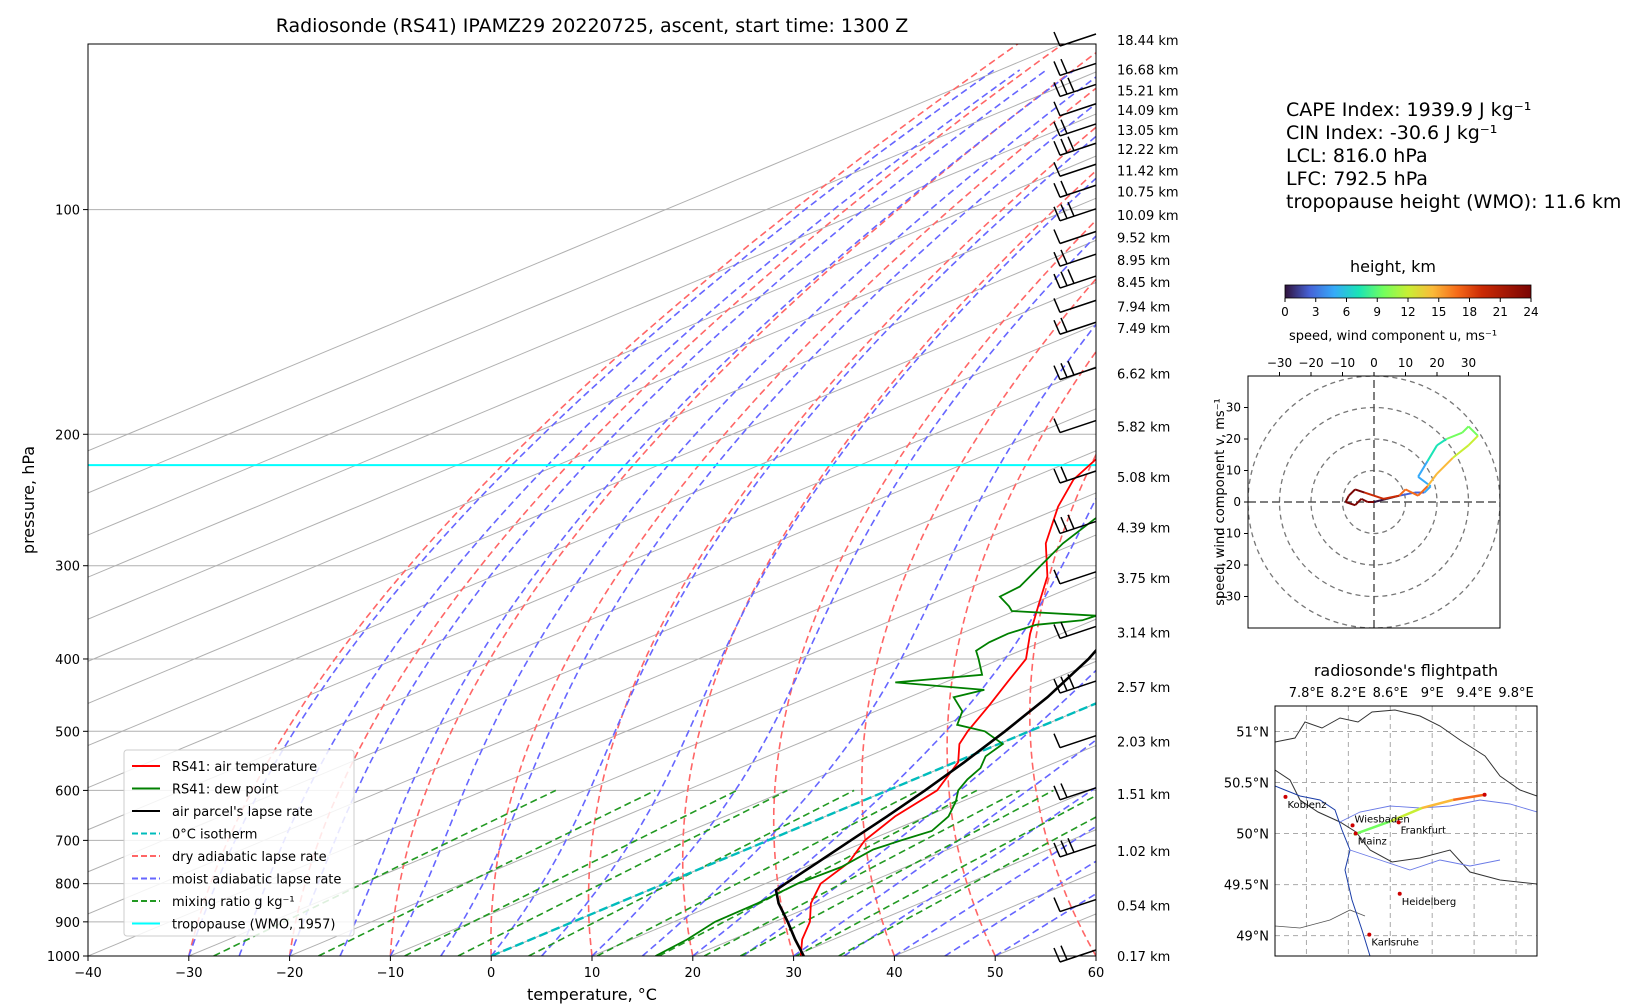 The width and height of the screenshot is (1640, 1007). I want to click on height-label: 12.22 km, so click(1148, 150).